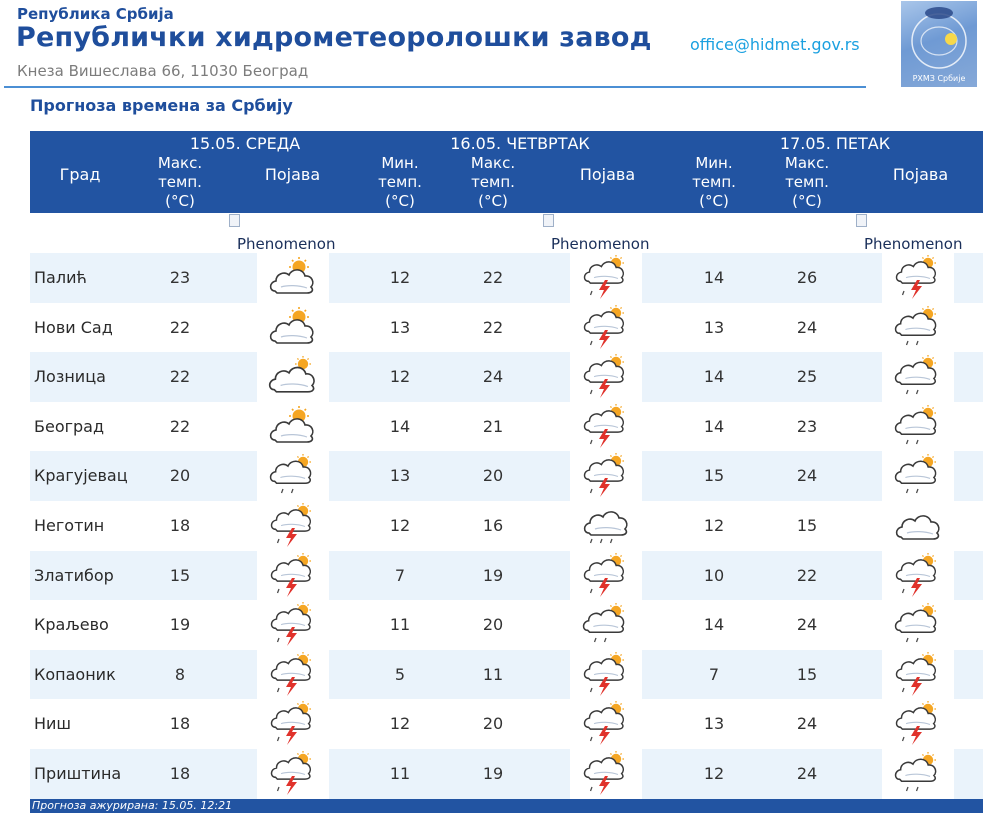  I want to click on d3-min-temp: 15, so click(714, 476).